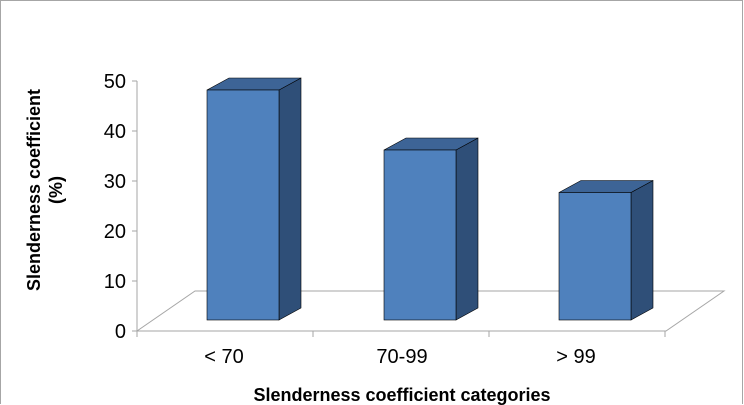 Image resolution: width=744 pixels, height=405 pixels. What do you see at coordinates (115, 182) in the screenshot?
I see `y-tick-label: 30` at bounding box center [115, 182].